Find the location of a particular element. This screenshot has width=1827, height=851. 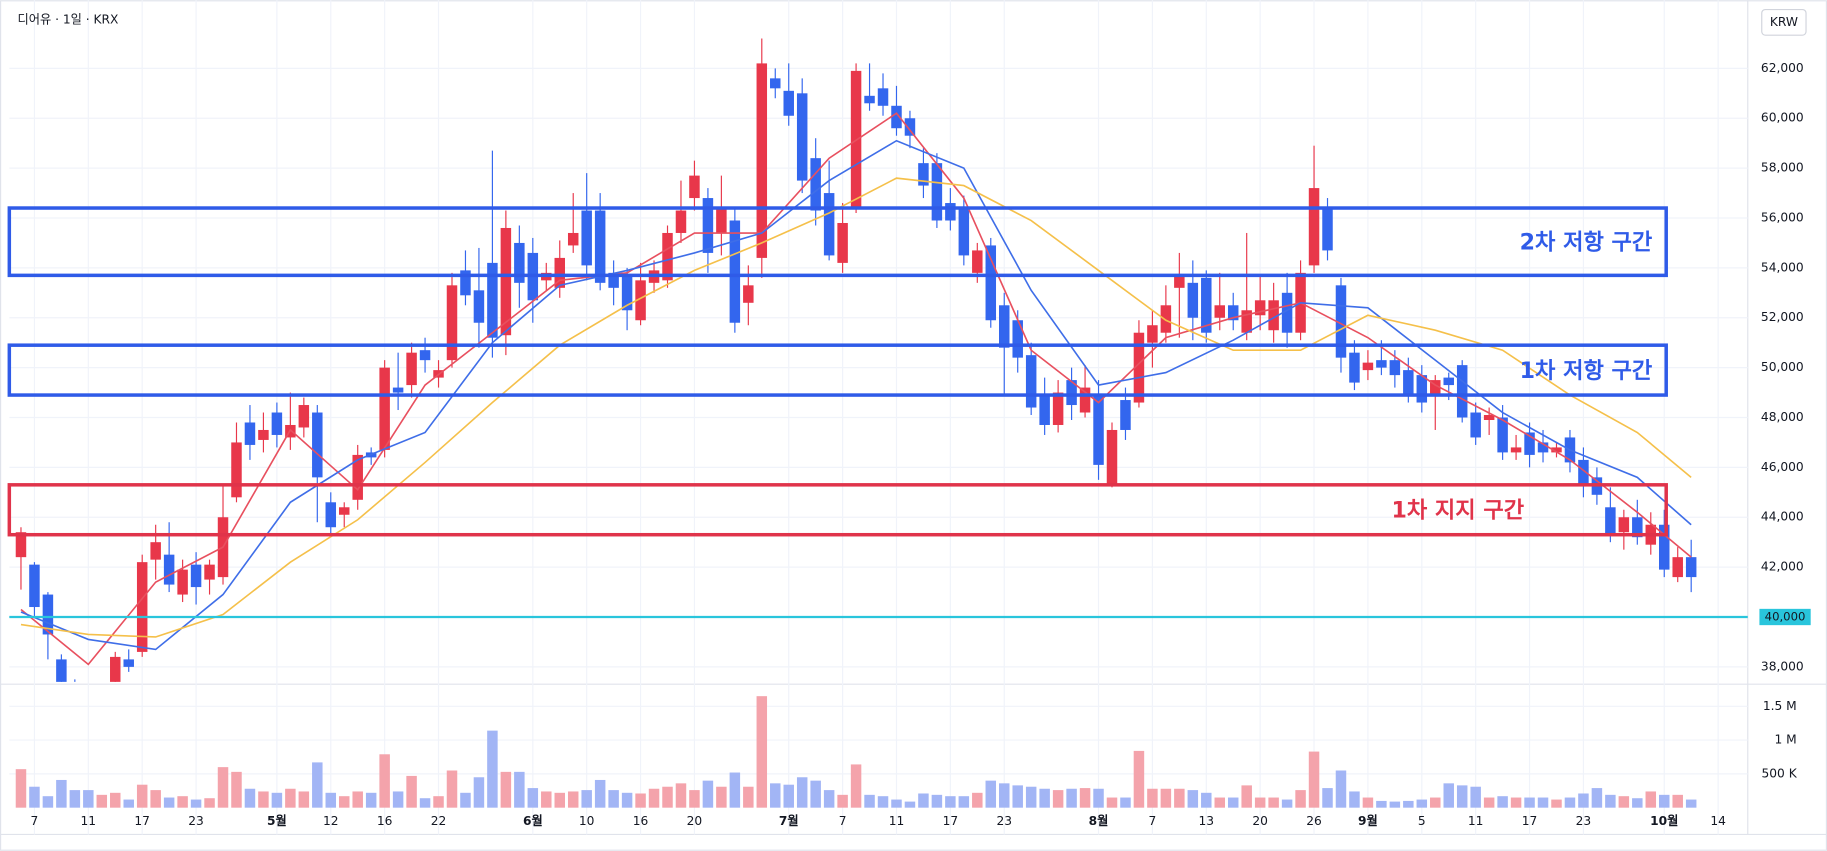

y-tick-label: 60,000 is located at coordinates (1782, 118).